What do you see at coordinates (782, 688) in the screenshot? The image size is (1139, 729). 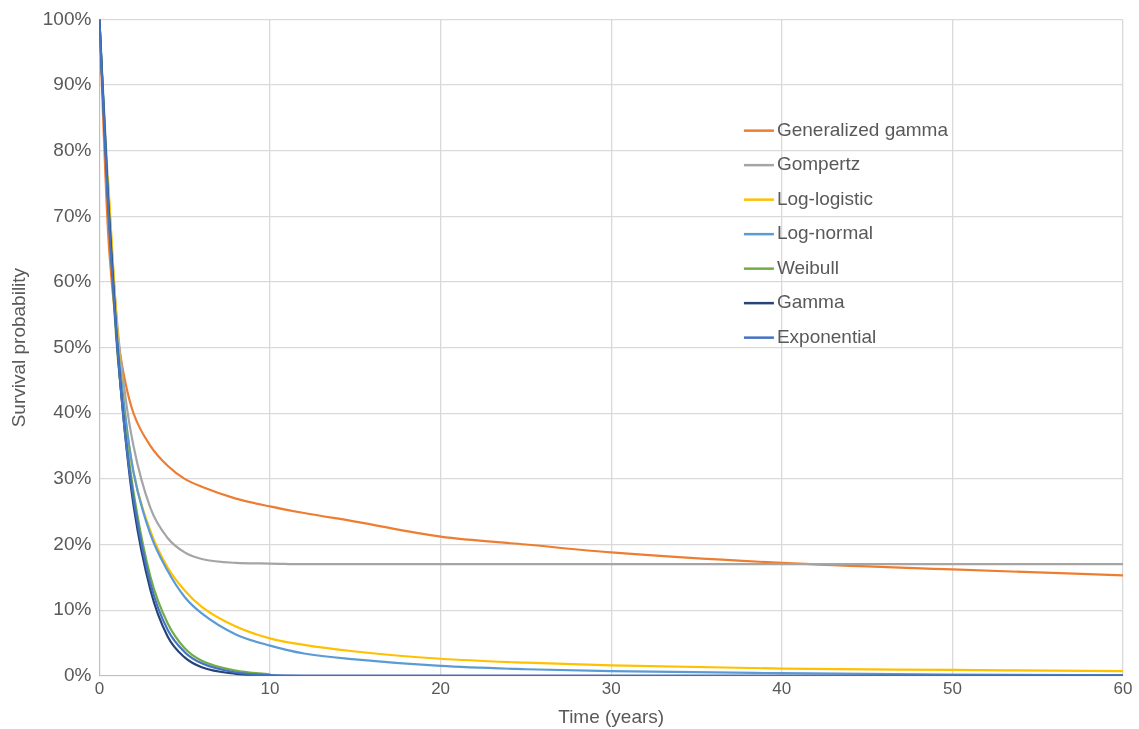 I see `x-tick-label: 40` at bounding box center [782, 688].